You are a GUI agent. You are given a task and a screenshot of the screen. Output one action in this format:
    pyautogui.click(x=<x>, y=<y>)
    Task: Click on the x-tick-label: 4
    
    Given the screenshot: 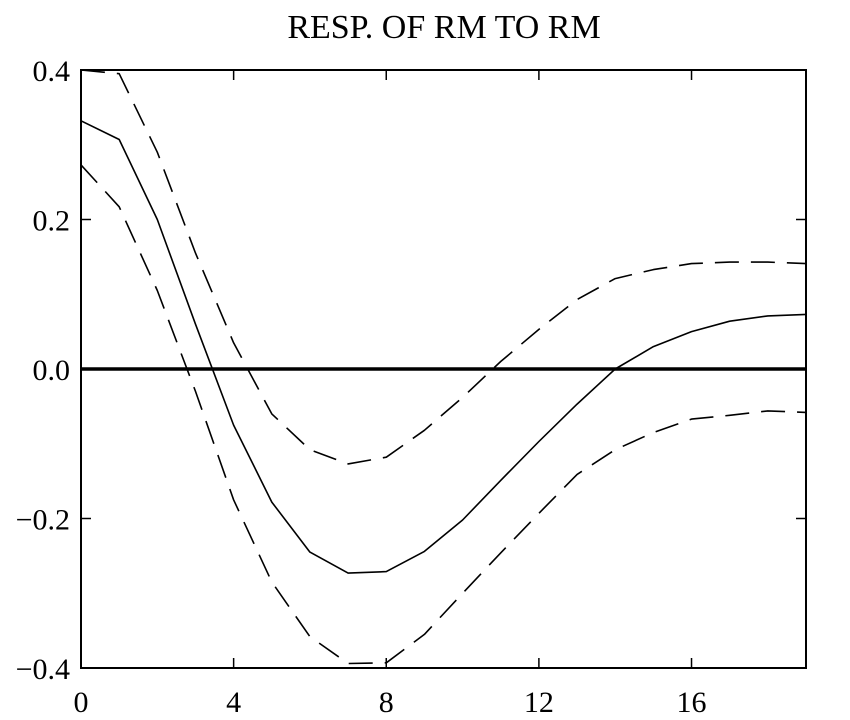 What is the action you would take?
    pyautogui.click(x=233, y=702)
    